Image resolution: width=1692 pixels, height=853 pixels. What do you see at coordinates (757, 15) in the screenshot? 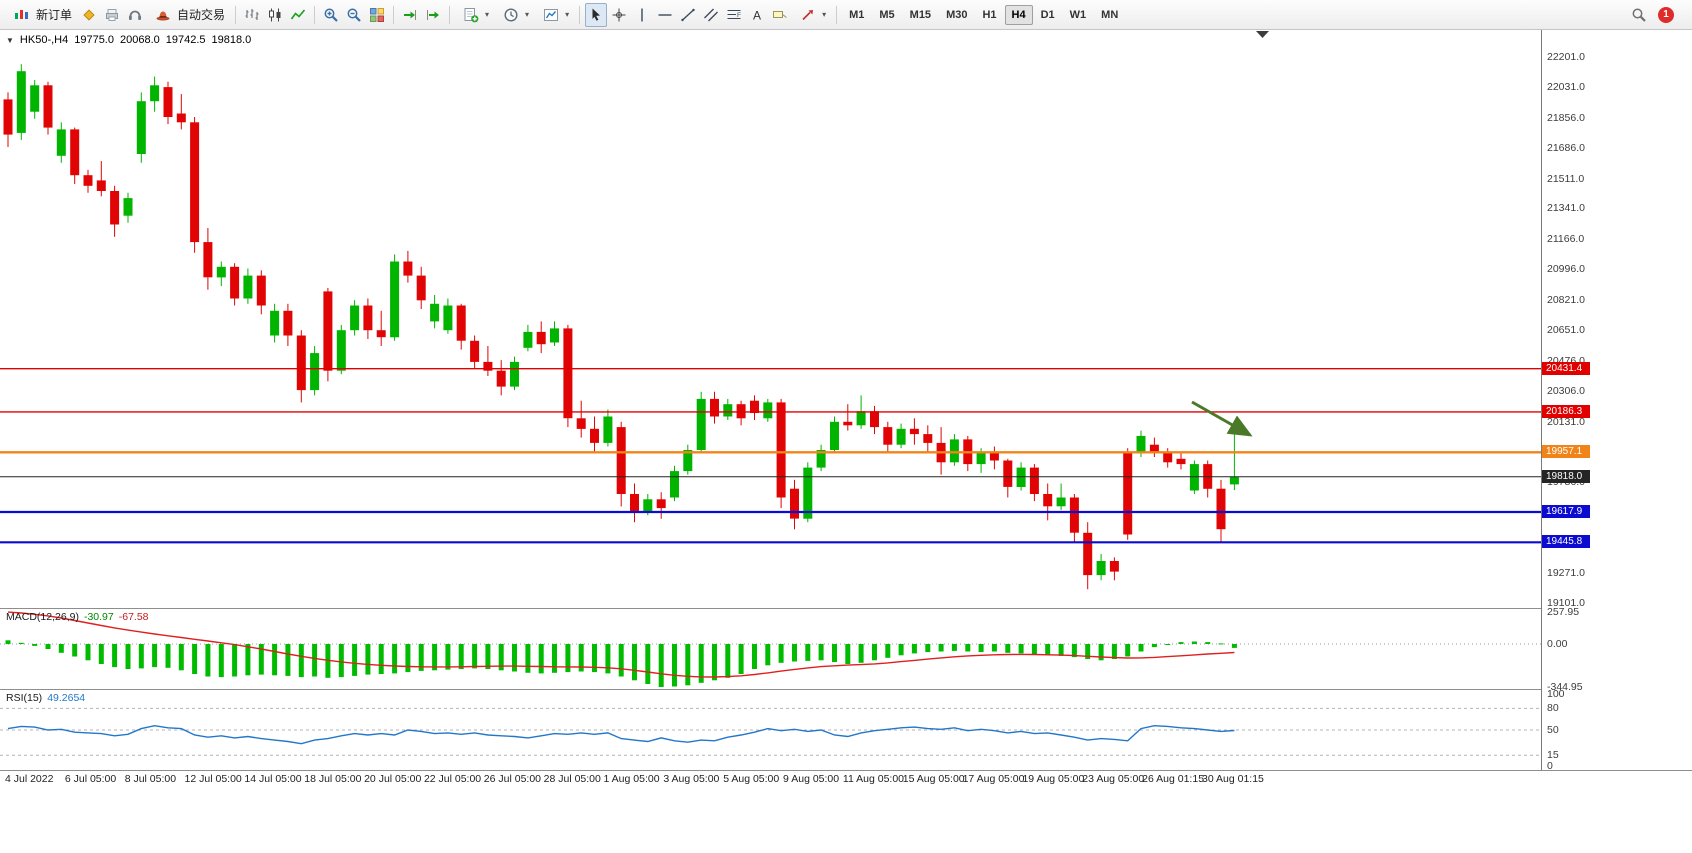
I see `text-tool-button: A` at bounding box center [757, 15].